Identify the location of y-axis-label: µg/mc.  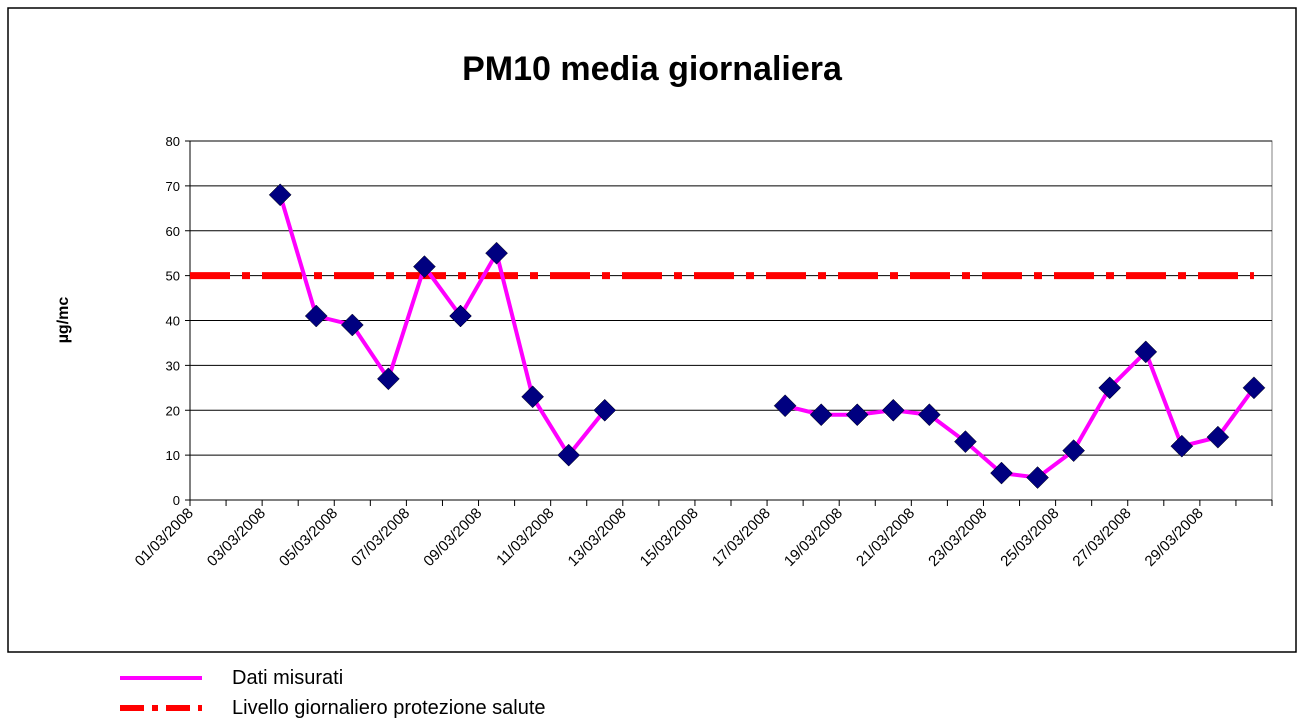
(63, 320).